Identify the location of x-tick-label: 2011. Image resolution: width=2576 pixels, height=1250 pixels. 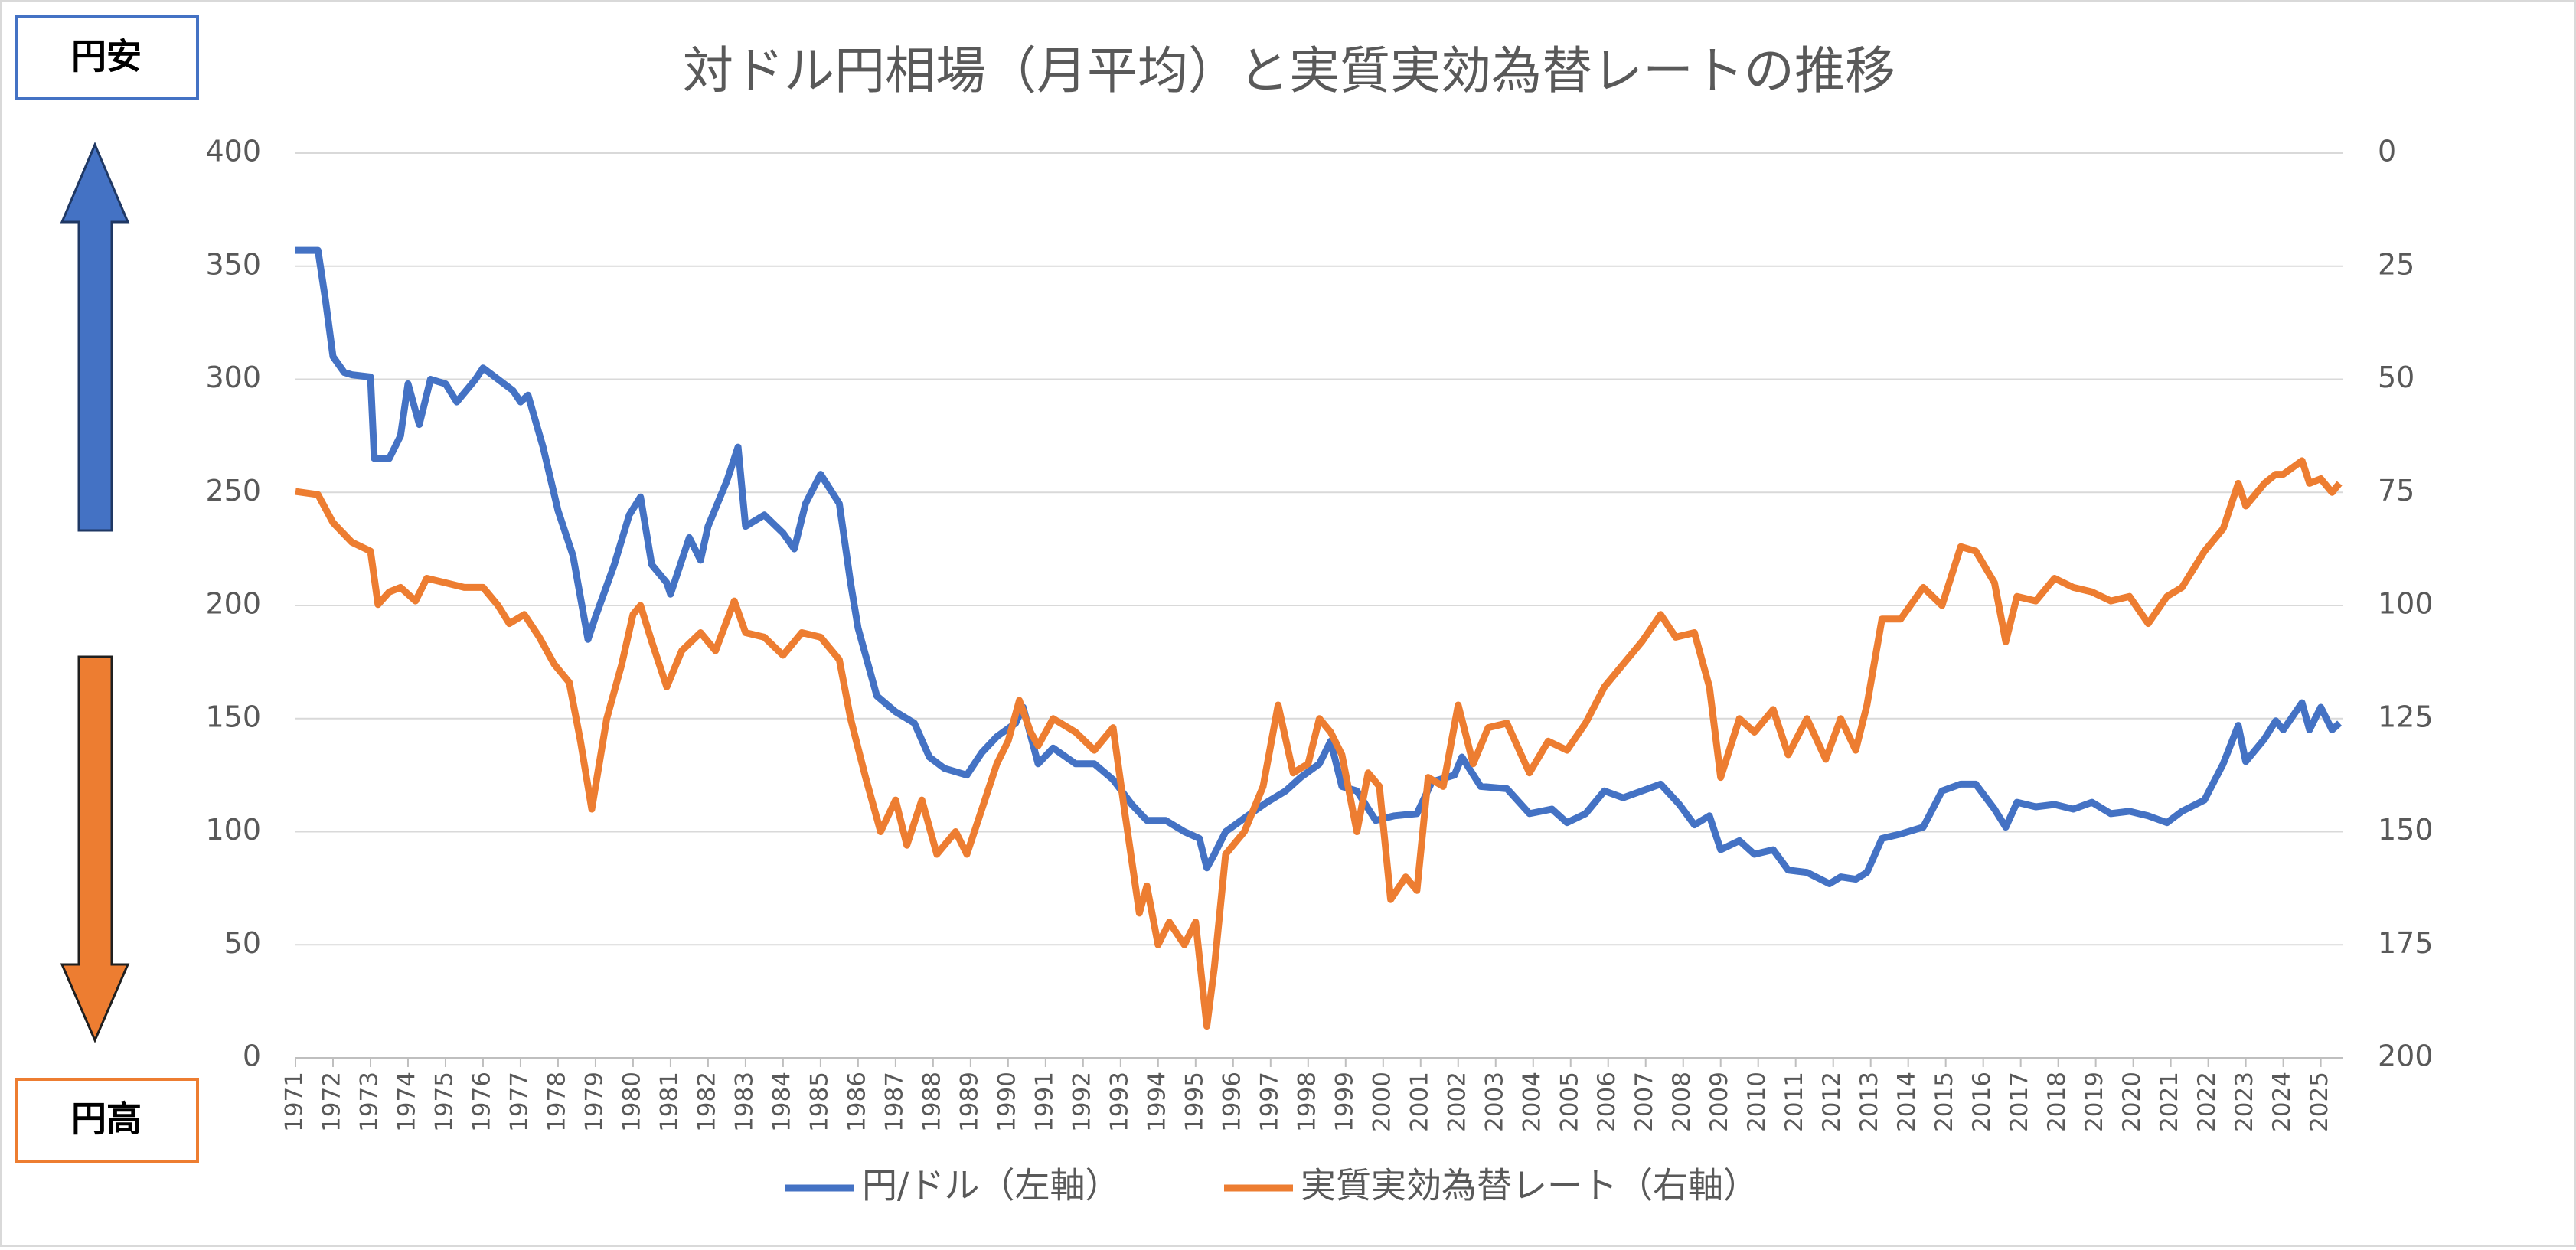
(1794, 1102).